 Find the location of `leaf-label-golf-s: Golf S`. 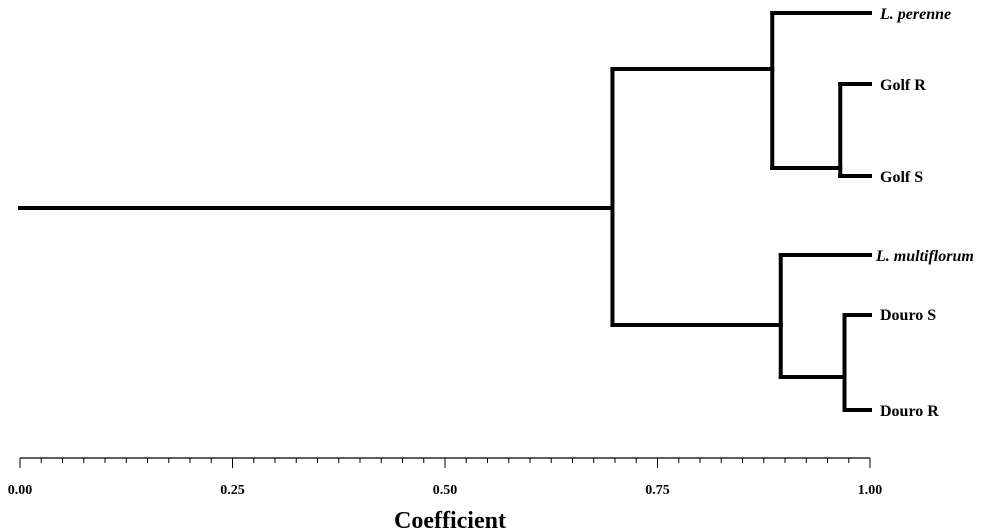

leaf-label-golf-s: Golf S is located at coordinates (901, 177).